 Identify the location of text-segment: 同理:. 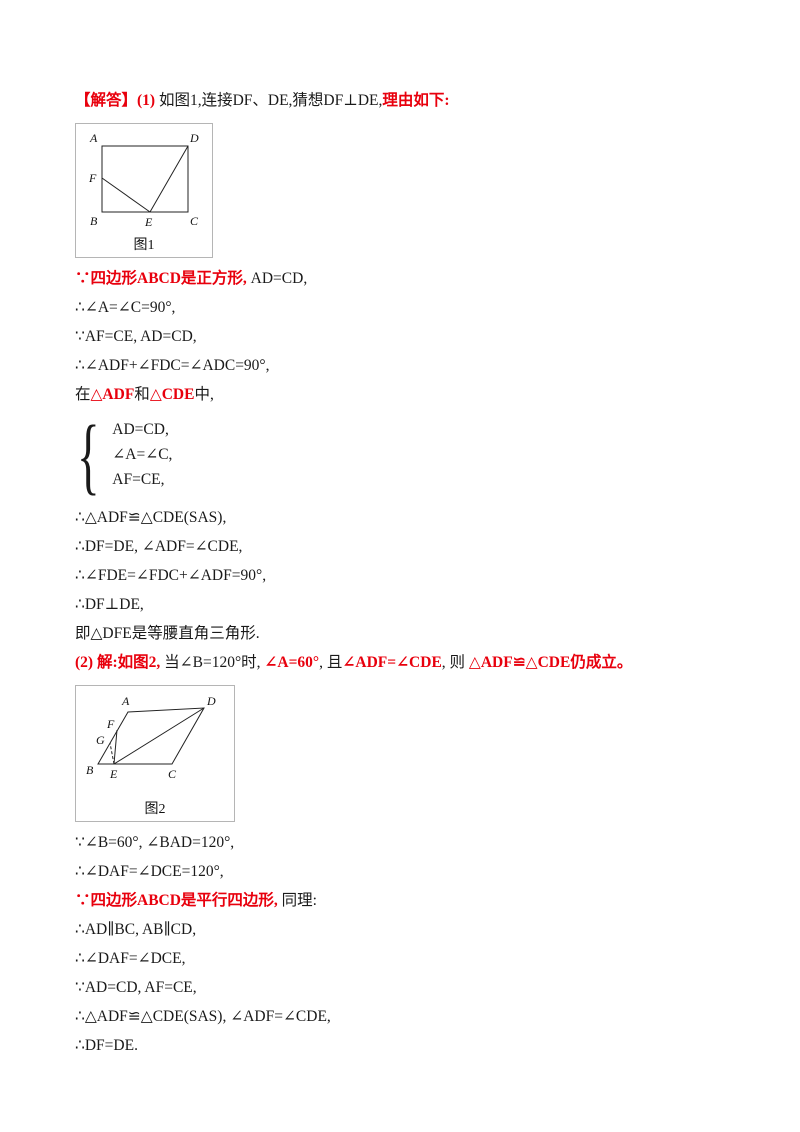
(297, 900).